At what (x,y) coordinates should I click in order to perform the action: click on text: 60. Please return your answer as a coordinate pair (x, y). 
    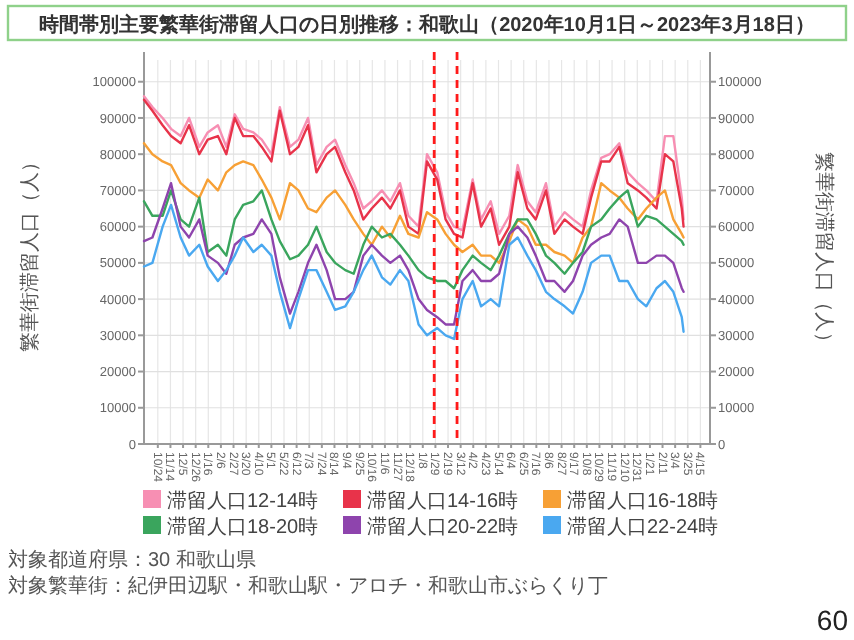
    Looking at the image, I should click on (832, 620).